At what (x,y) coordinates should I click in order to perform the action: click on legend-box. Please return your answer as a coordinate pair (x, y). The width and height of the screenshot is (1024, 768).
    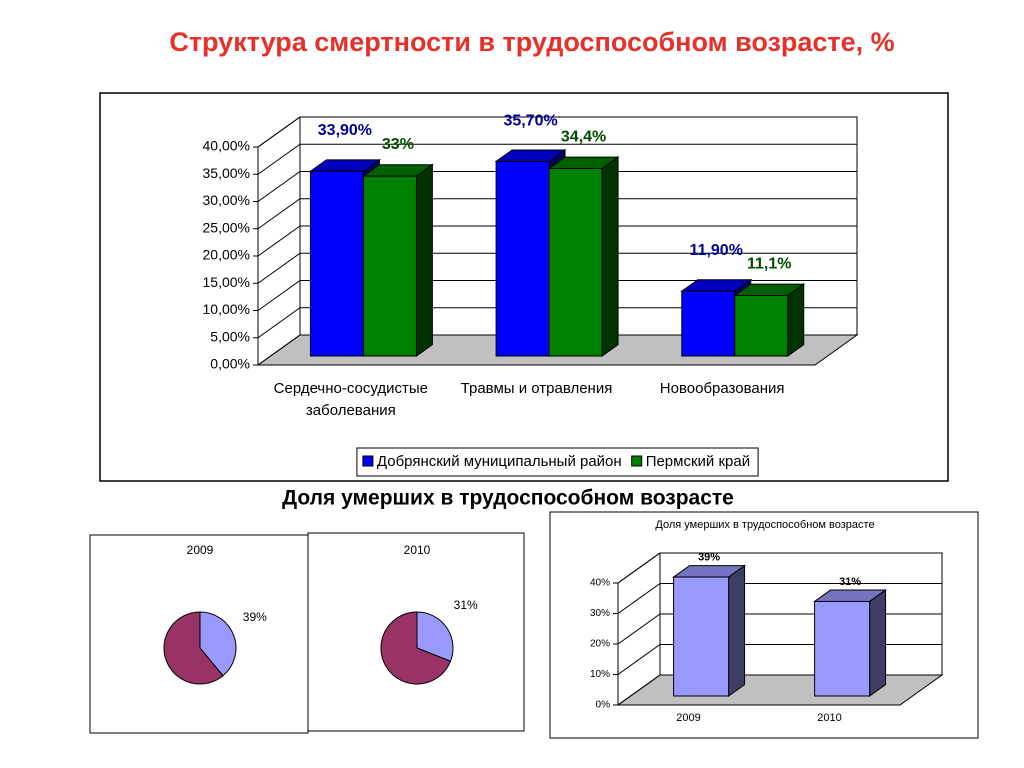
    Looking at the image, I should click on (557, 462).